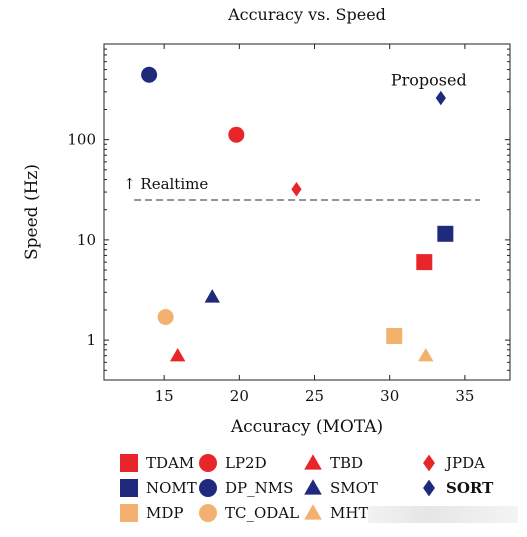  I want to click on proposed-annotation: Proposed, so click(429, 79).